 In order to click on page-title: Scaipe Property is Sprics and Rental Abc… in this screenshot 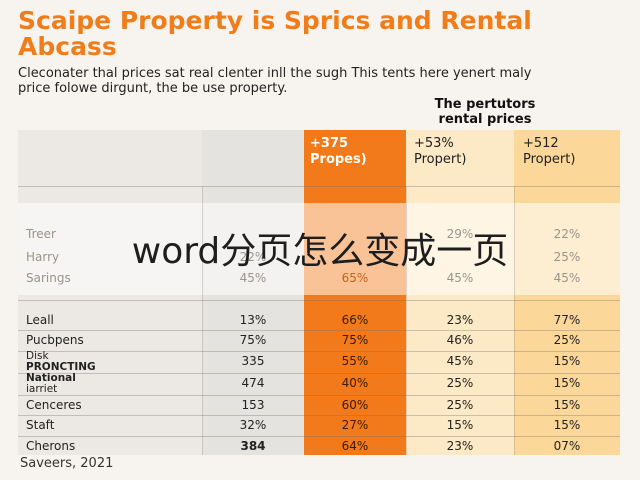, I will do `click(323, 34)`.